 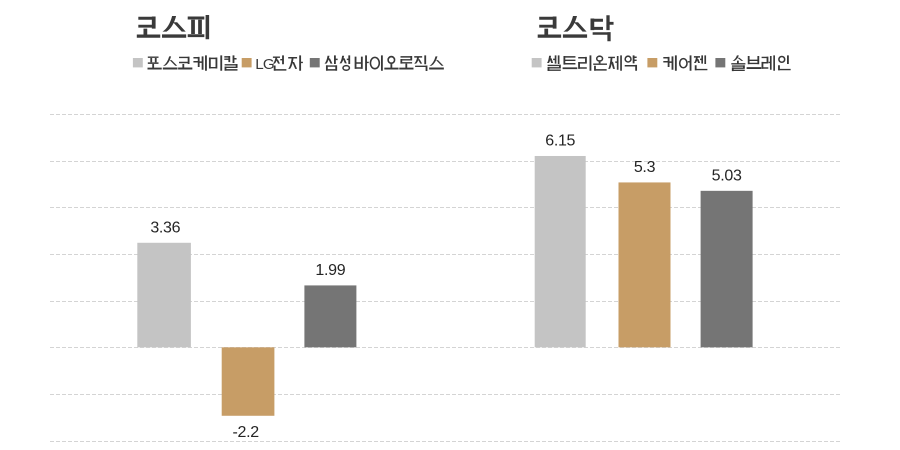 I want to click on svg-text: -2.2, so click(x=246, y=432).